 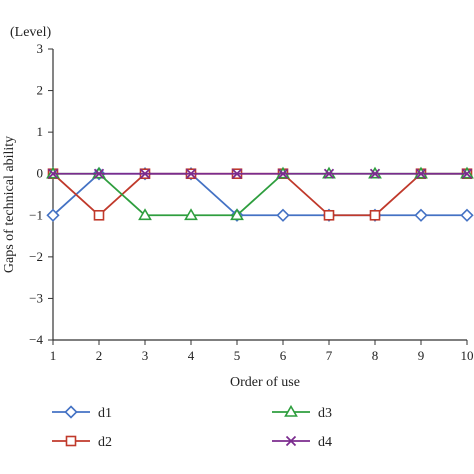 What do you see at coordinates (9, 204) in the screenshot?
I see `y-axis-title: Gaps of technical ability` at bounding box center [9, 204].